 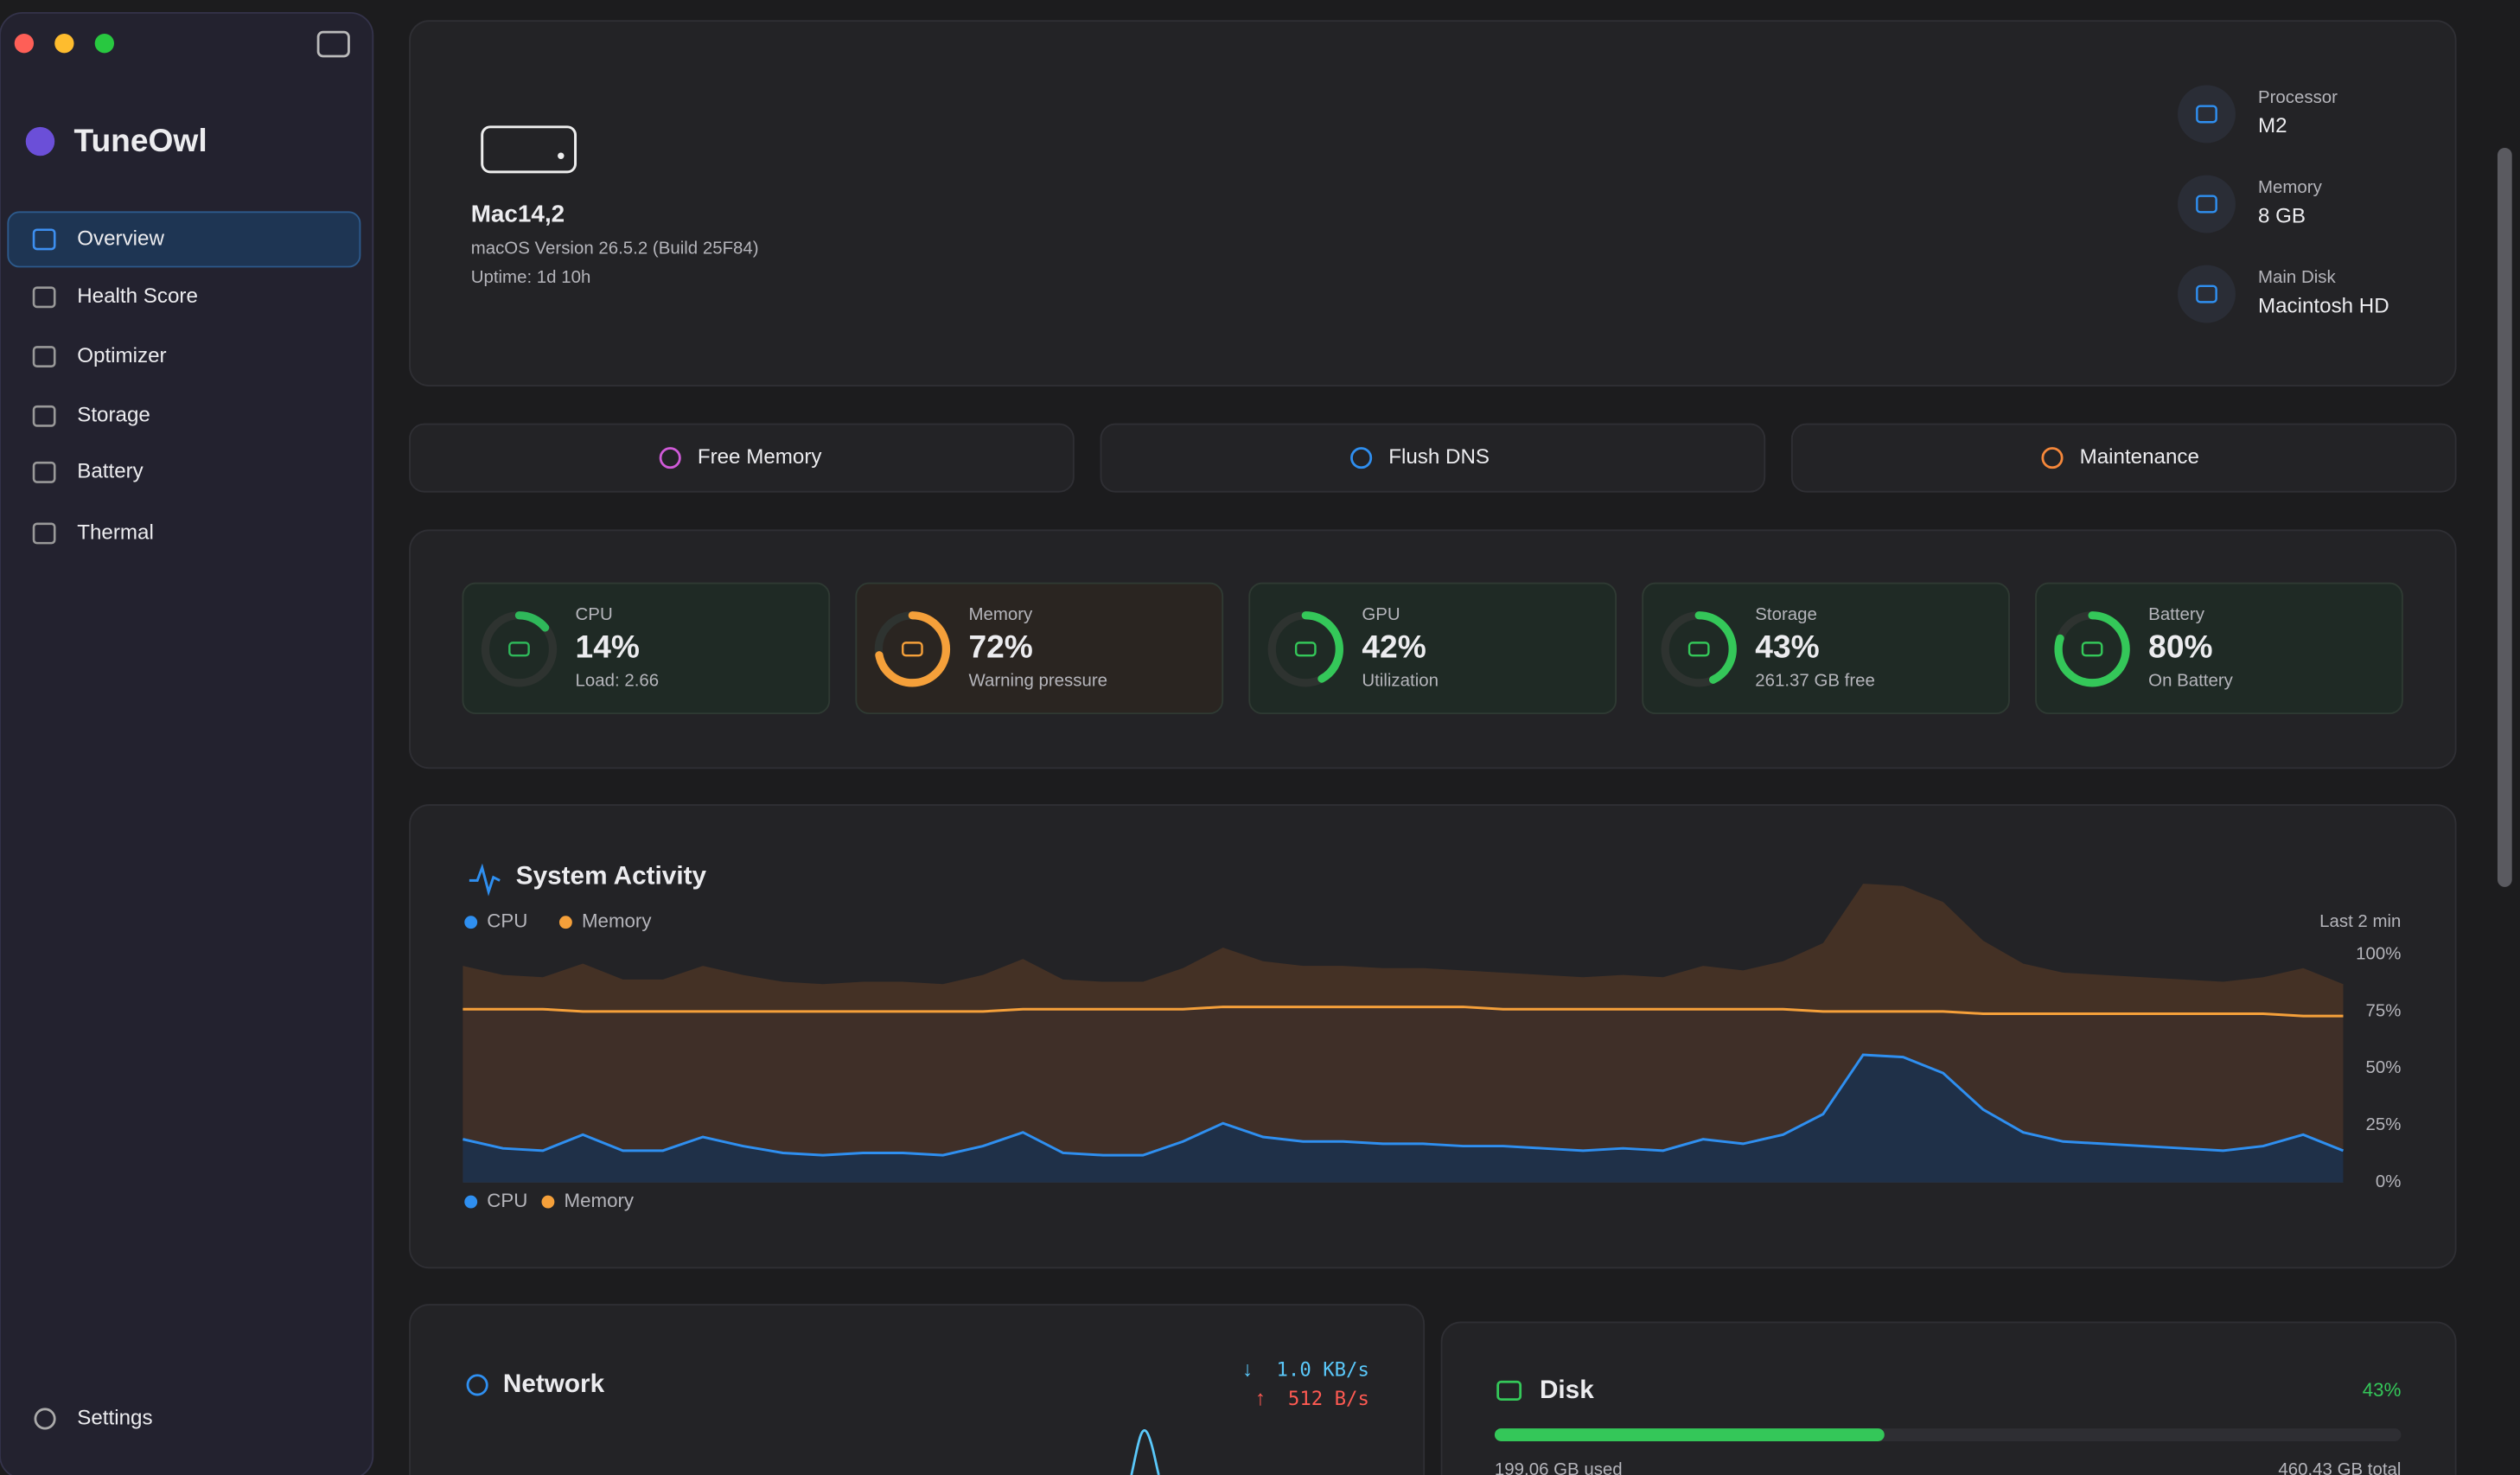 I want to click on legend-label: Memory, so click(x=617, y=921).